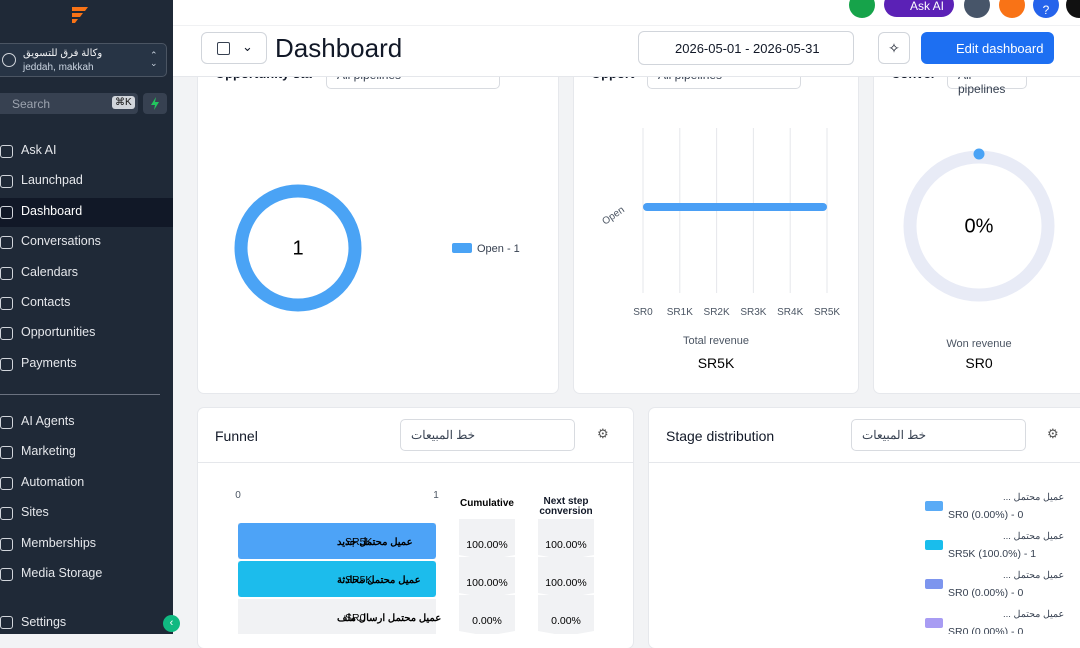 This screenshot has height=648, width=1080. I want to click on cumulative-value: 100.00%, so click(486, 583).